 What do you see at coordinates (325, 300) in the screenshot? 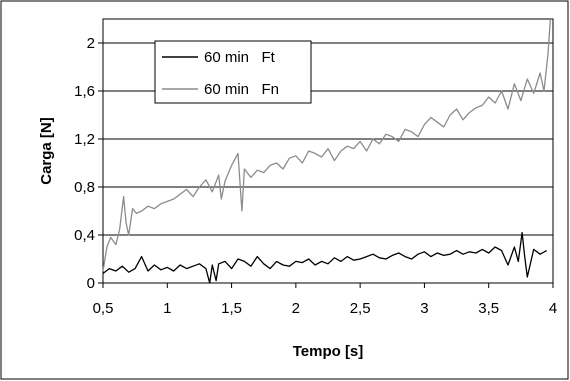
I see `x-axis-ticks: 0,5 1 1,5 2 2,5 3 3,5 4` at bounding box center [325, 300].